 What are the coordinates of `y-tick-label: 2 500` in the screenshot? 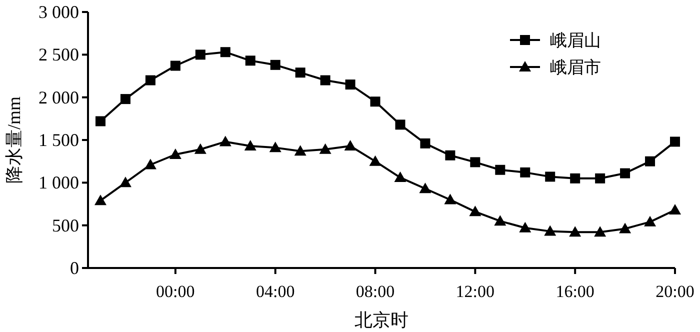 It's located at (58, 54).